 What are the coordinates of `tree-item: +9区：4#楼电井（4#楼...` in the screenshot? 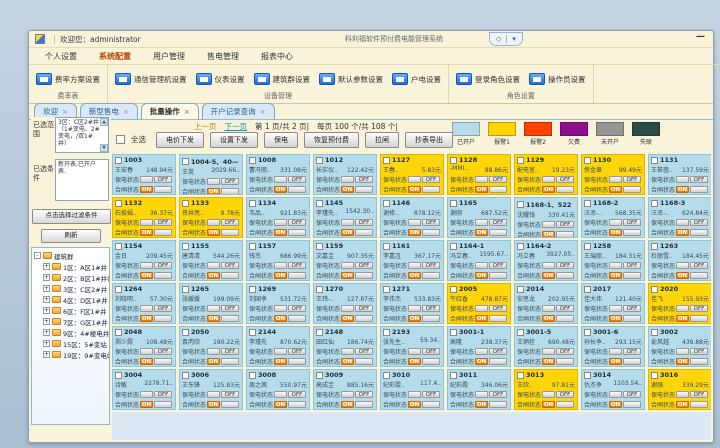 It's located at (71, 332).